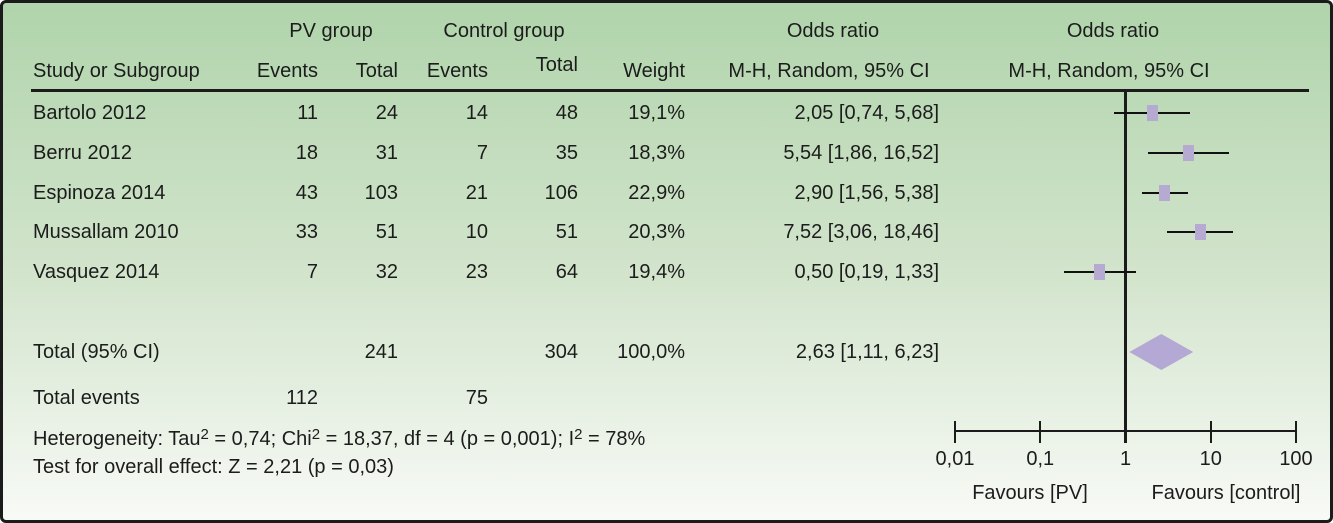 The height and width of the screenshot is (523, 1333). I want to click on col-header-total-control: Total, so click(556, 65).